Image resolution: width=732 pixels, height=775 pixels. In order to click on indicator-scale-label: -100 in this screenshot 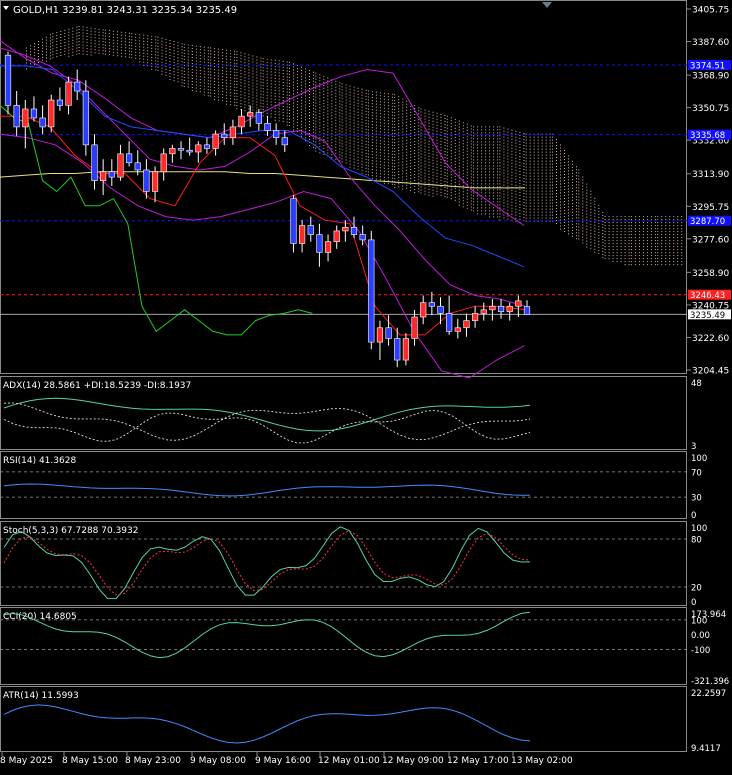, I will do `click(700, 651)`.